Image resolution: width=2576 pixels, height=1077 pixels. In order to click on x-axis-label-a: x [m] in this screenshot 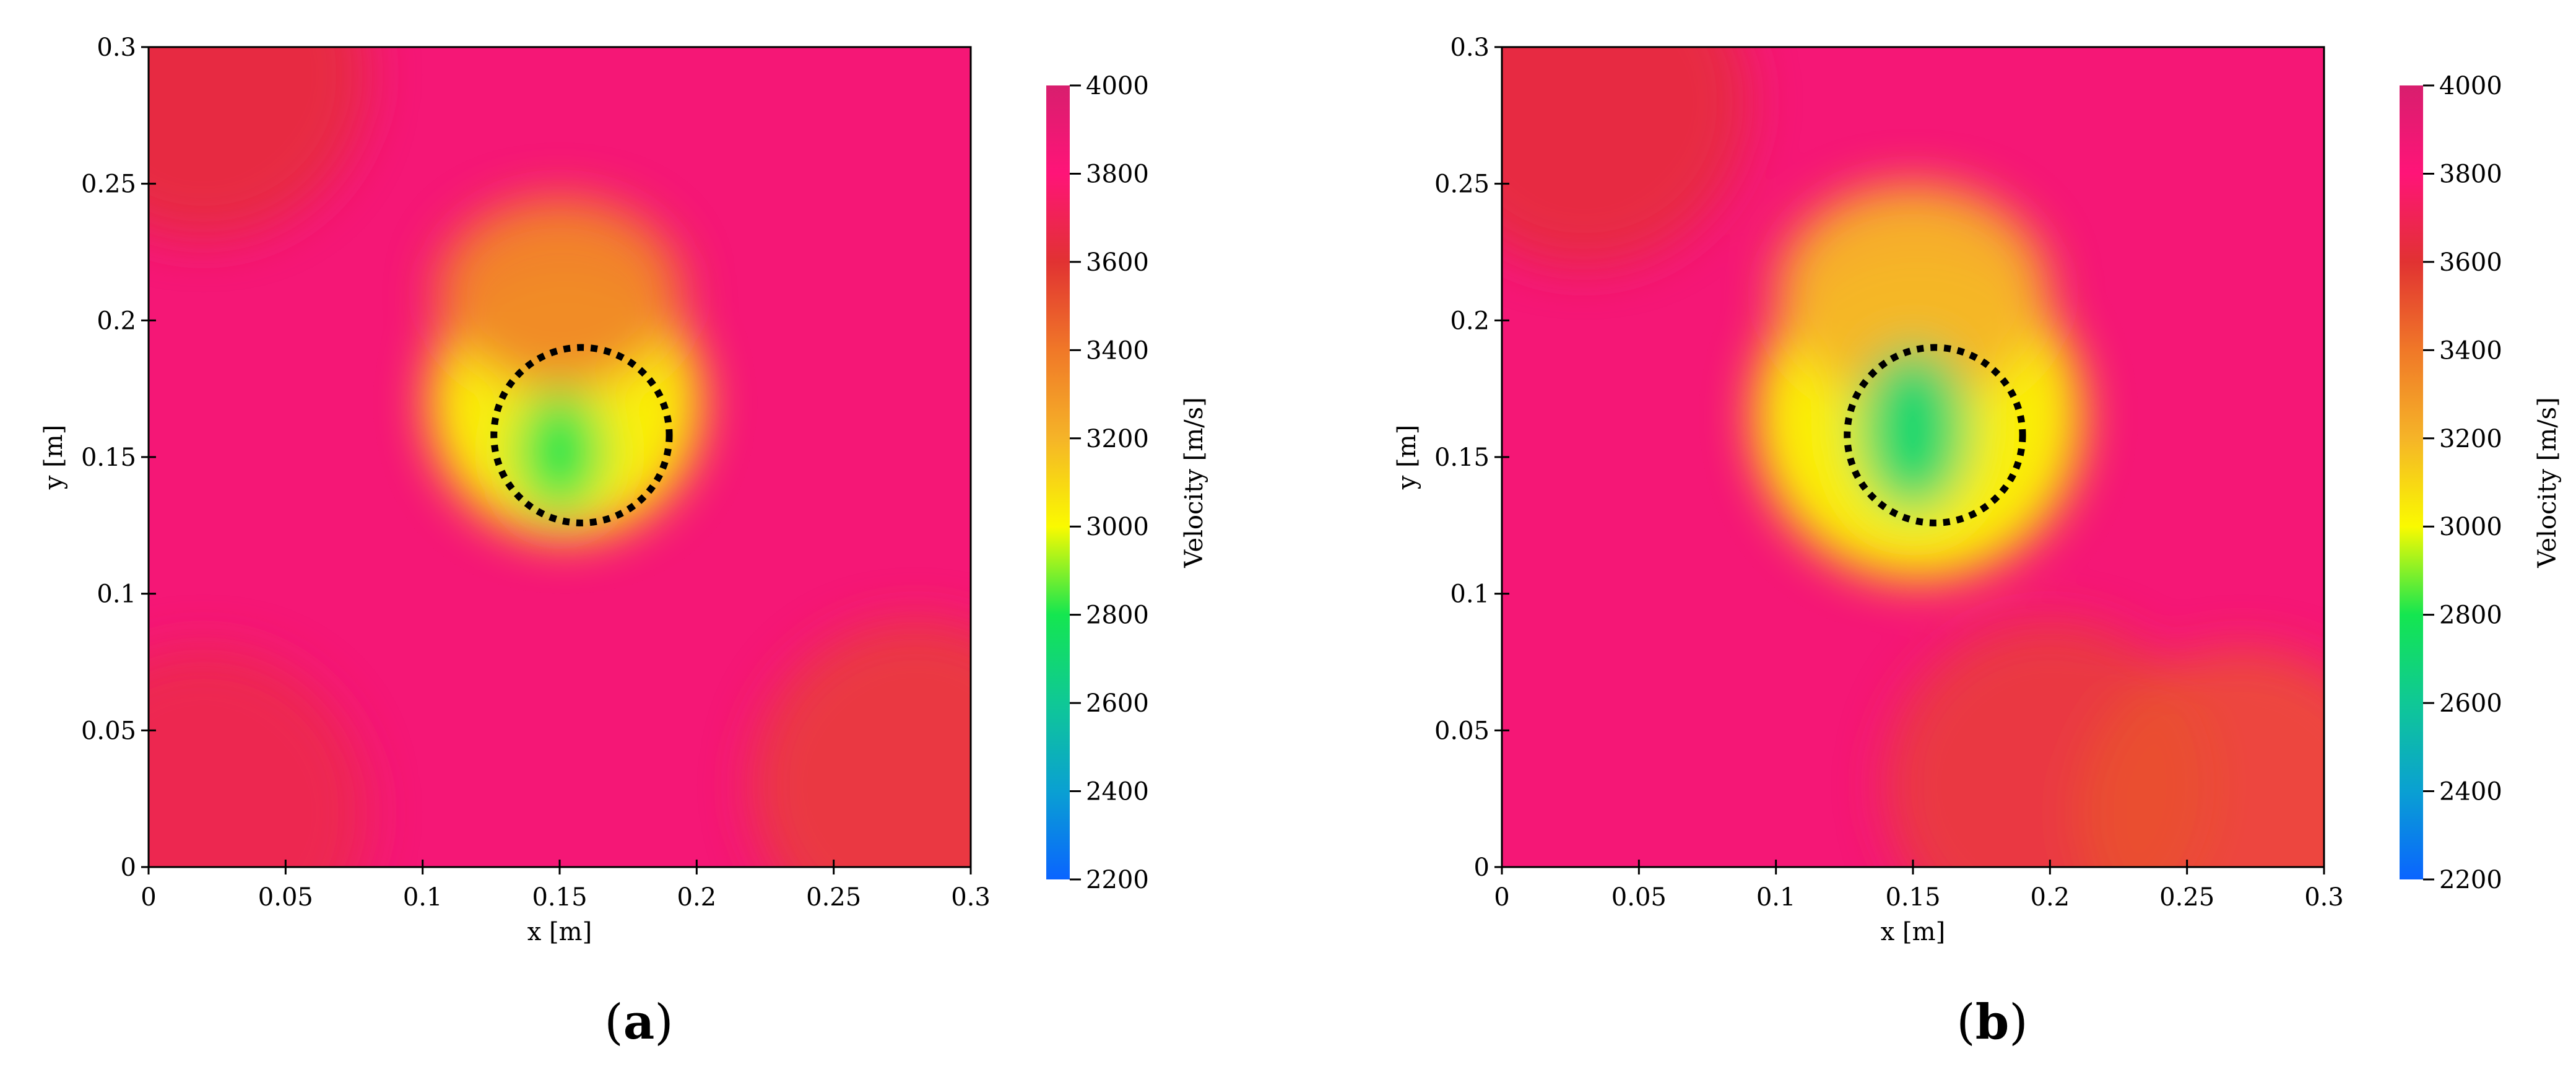, I will do `click(559, 932)`.